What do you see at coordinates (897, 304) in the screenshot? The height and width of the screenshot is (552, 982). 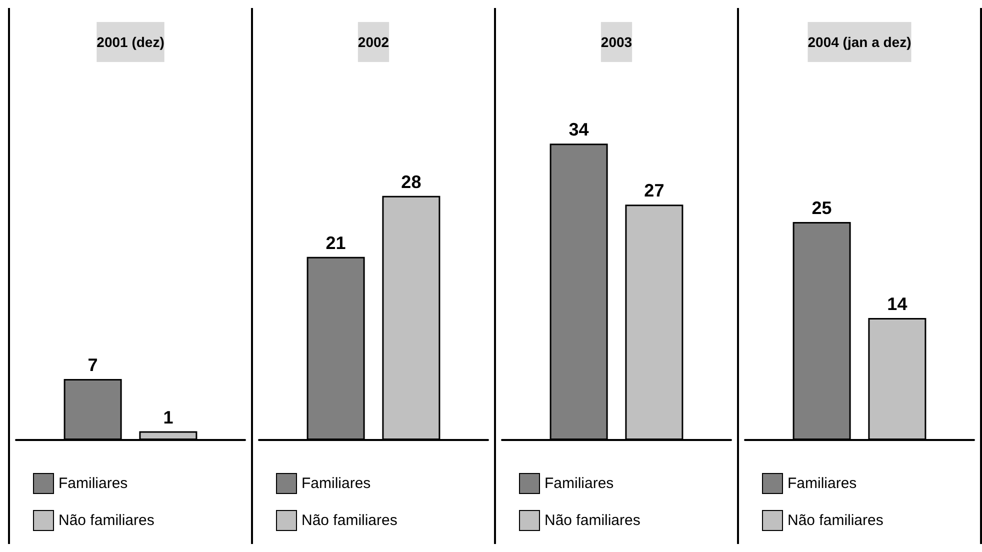 I see `data-label: 14` at bounding box center [897, 304].